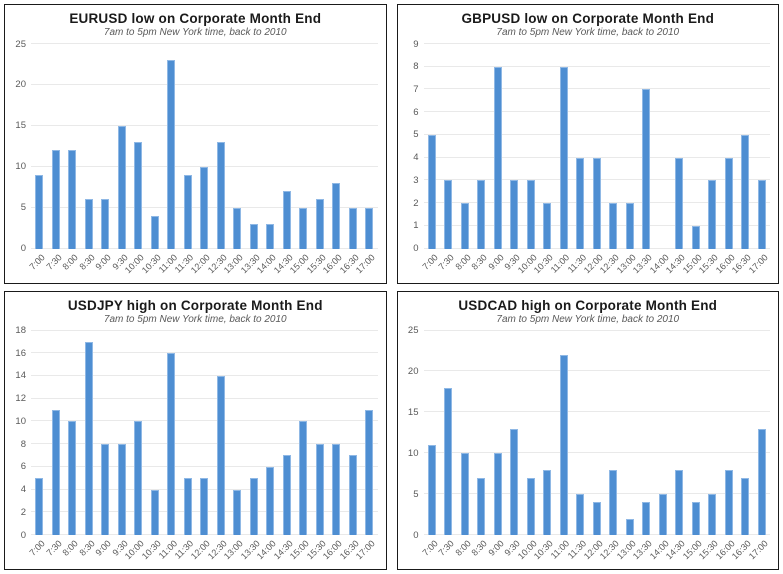 This screenshot has width=783, height=574. Describe the element at coordinates (446, 261) in the screenshot. I see `x-tick-label: 7:30` at that location.